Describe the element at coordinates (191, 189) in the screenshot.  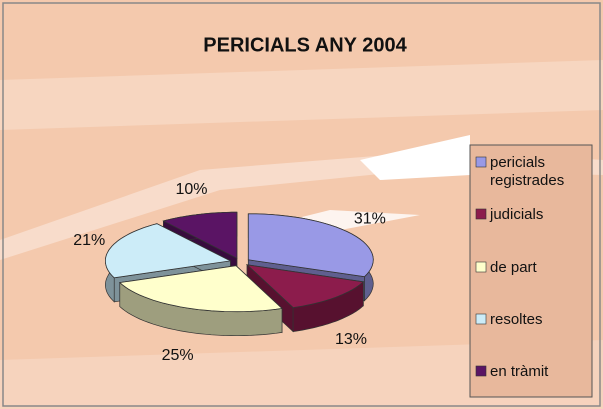
I see `data-label: 10%` at that location.